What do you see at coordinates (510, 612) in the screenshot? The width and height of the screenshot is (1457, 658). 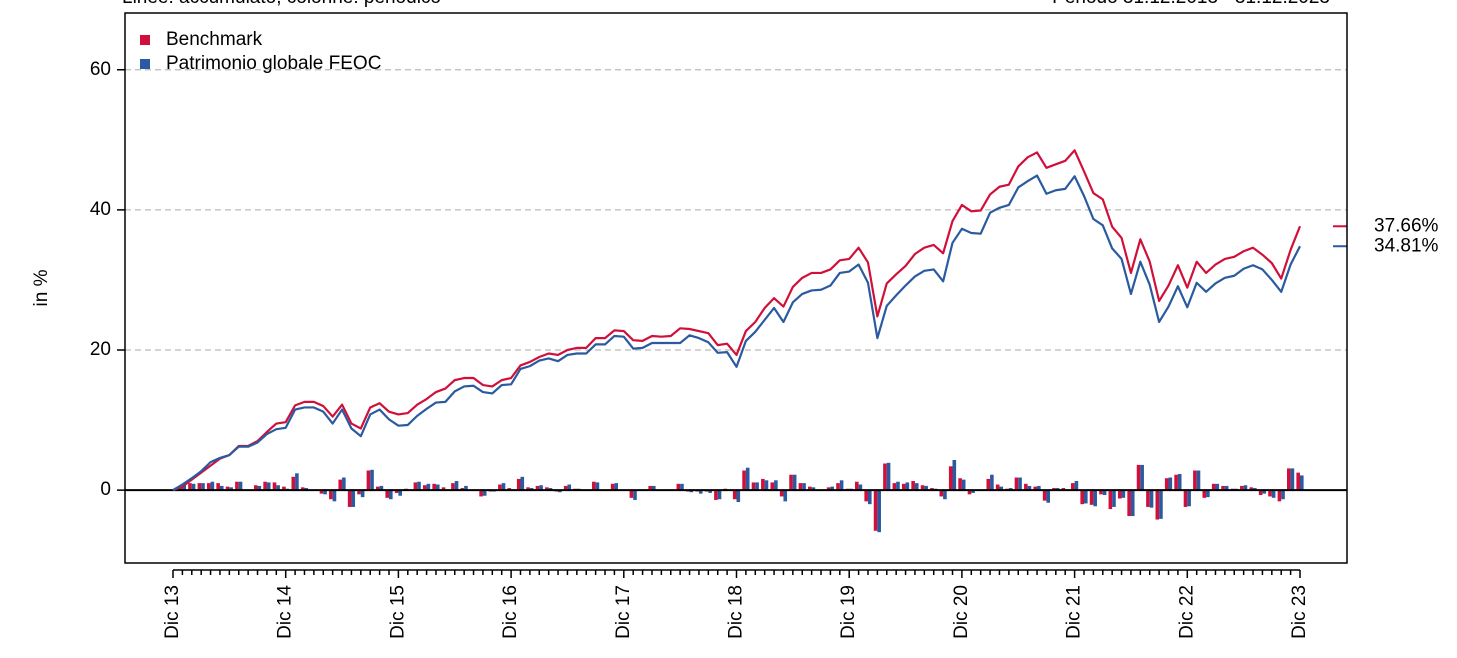 I see `x-tick-label: Dic 16` at bounding box center [510, 612].